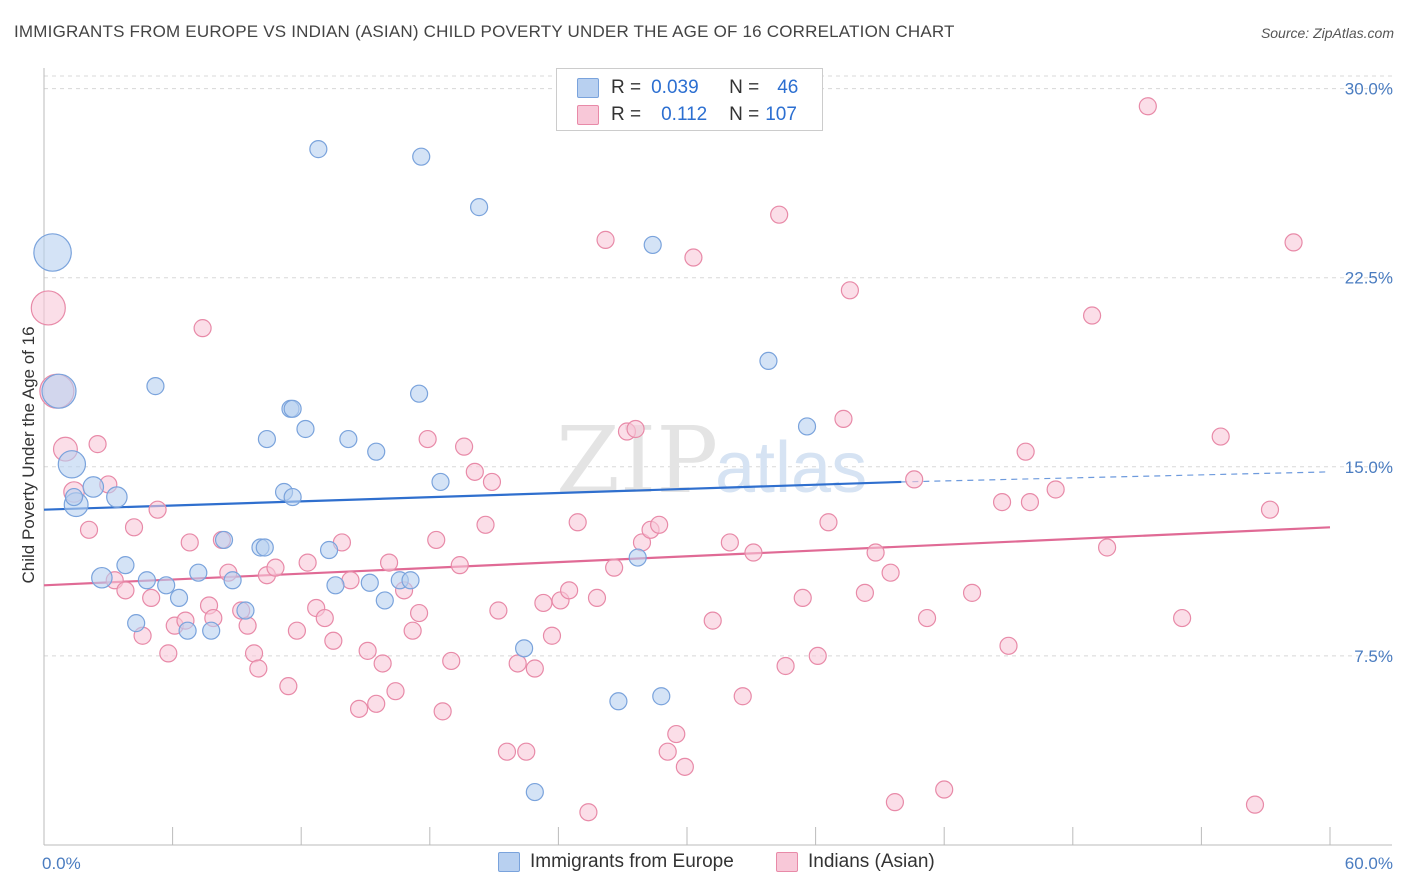 Image resolution: width=1406 pixels, height=892 pixels. What do you see at coordinates (509, 862) in the screenshot?
I see `bottom-legend-swatch-blue` at bounding box center [509, 862].